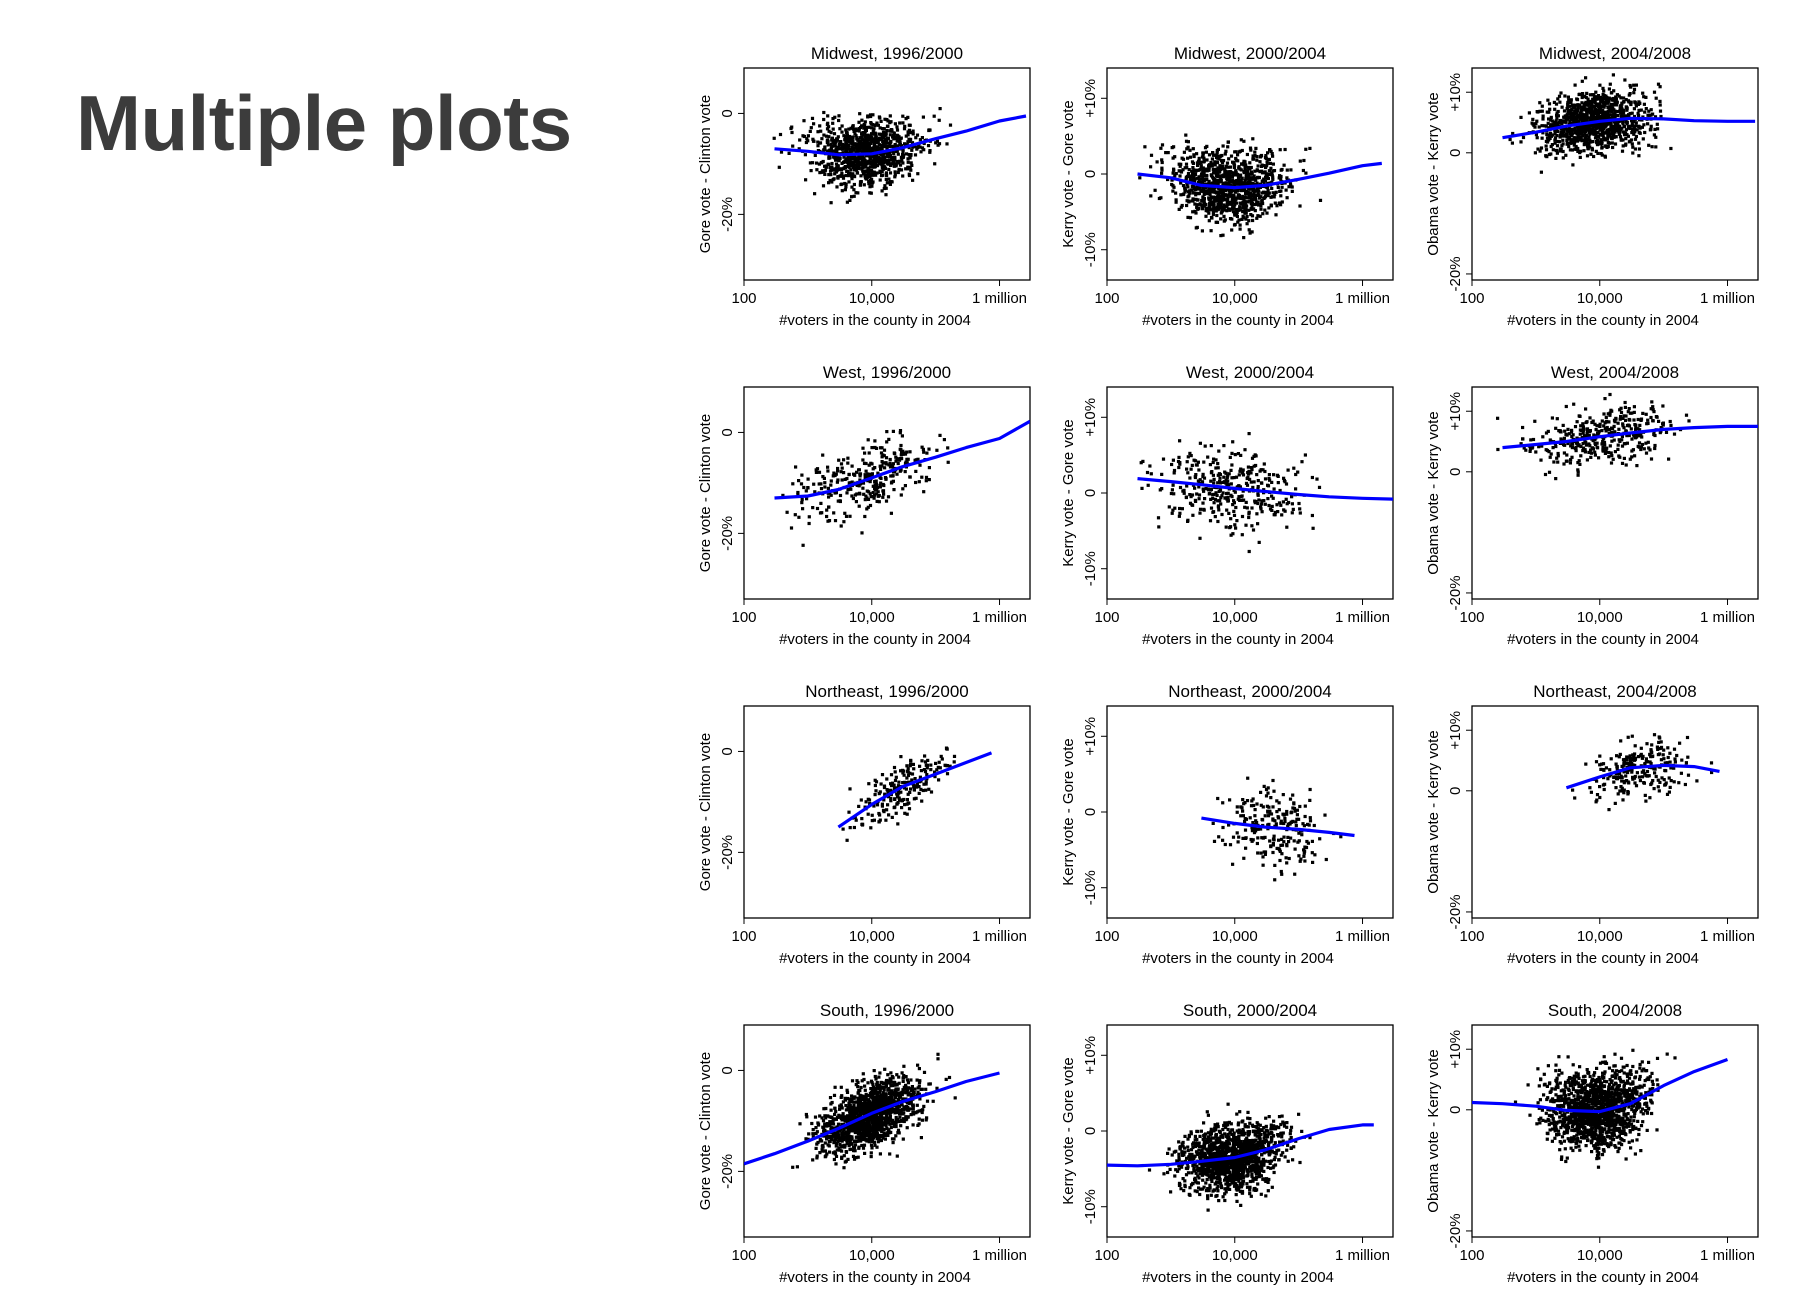 Image resolution: width=1820 pixels, height=1290 pixels. I want to click on x-axis-label: #voters in the county in 2004, so click(875, 320).